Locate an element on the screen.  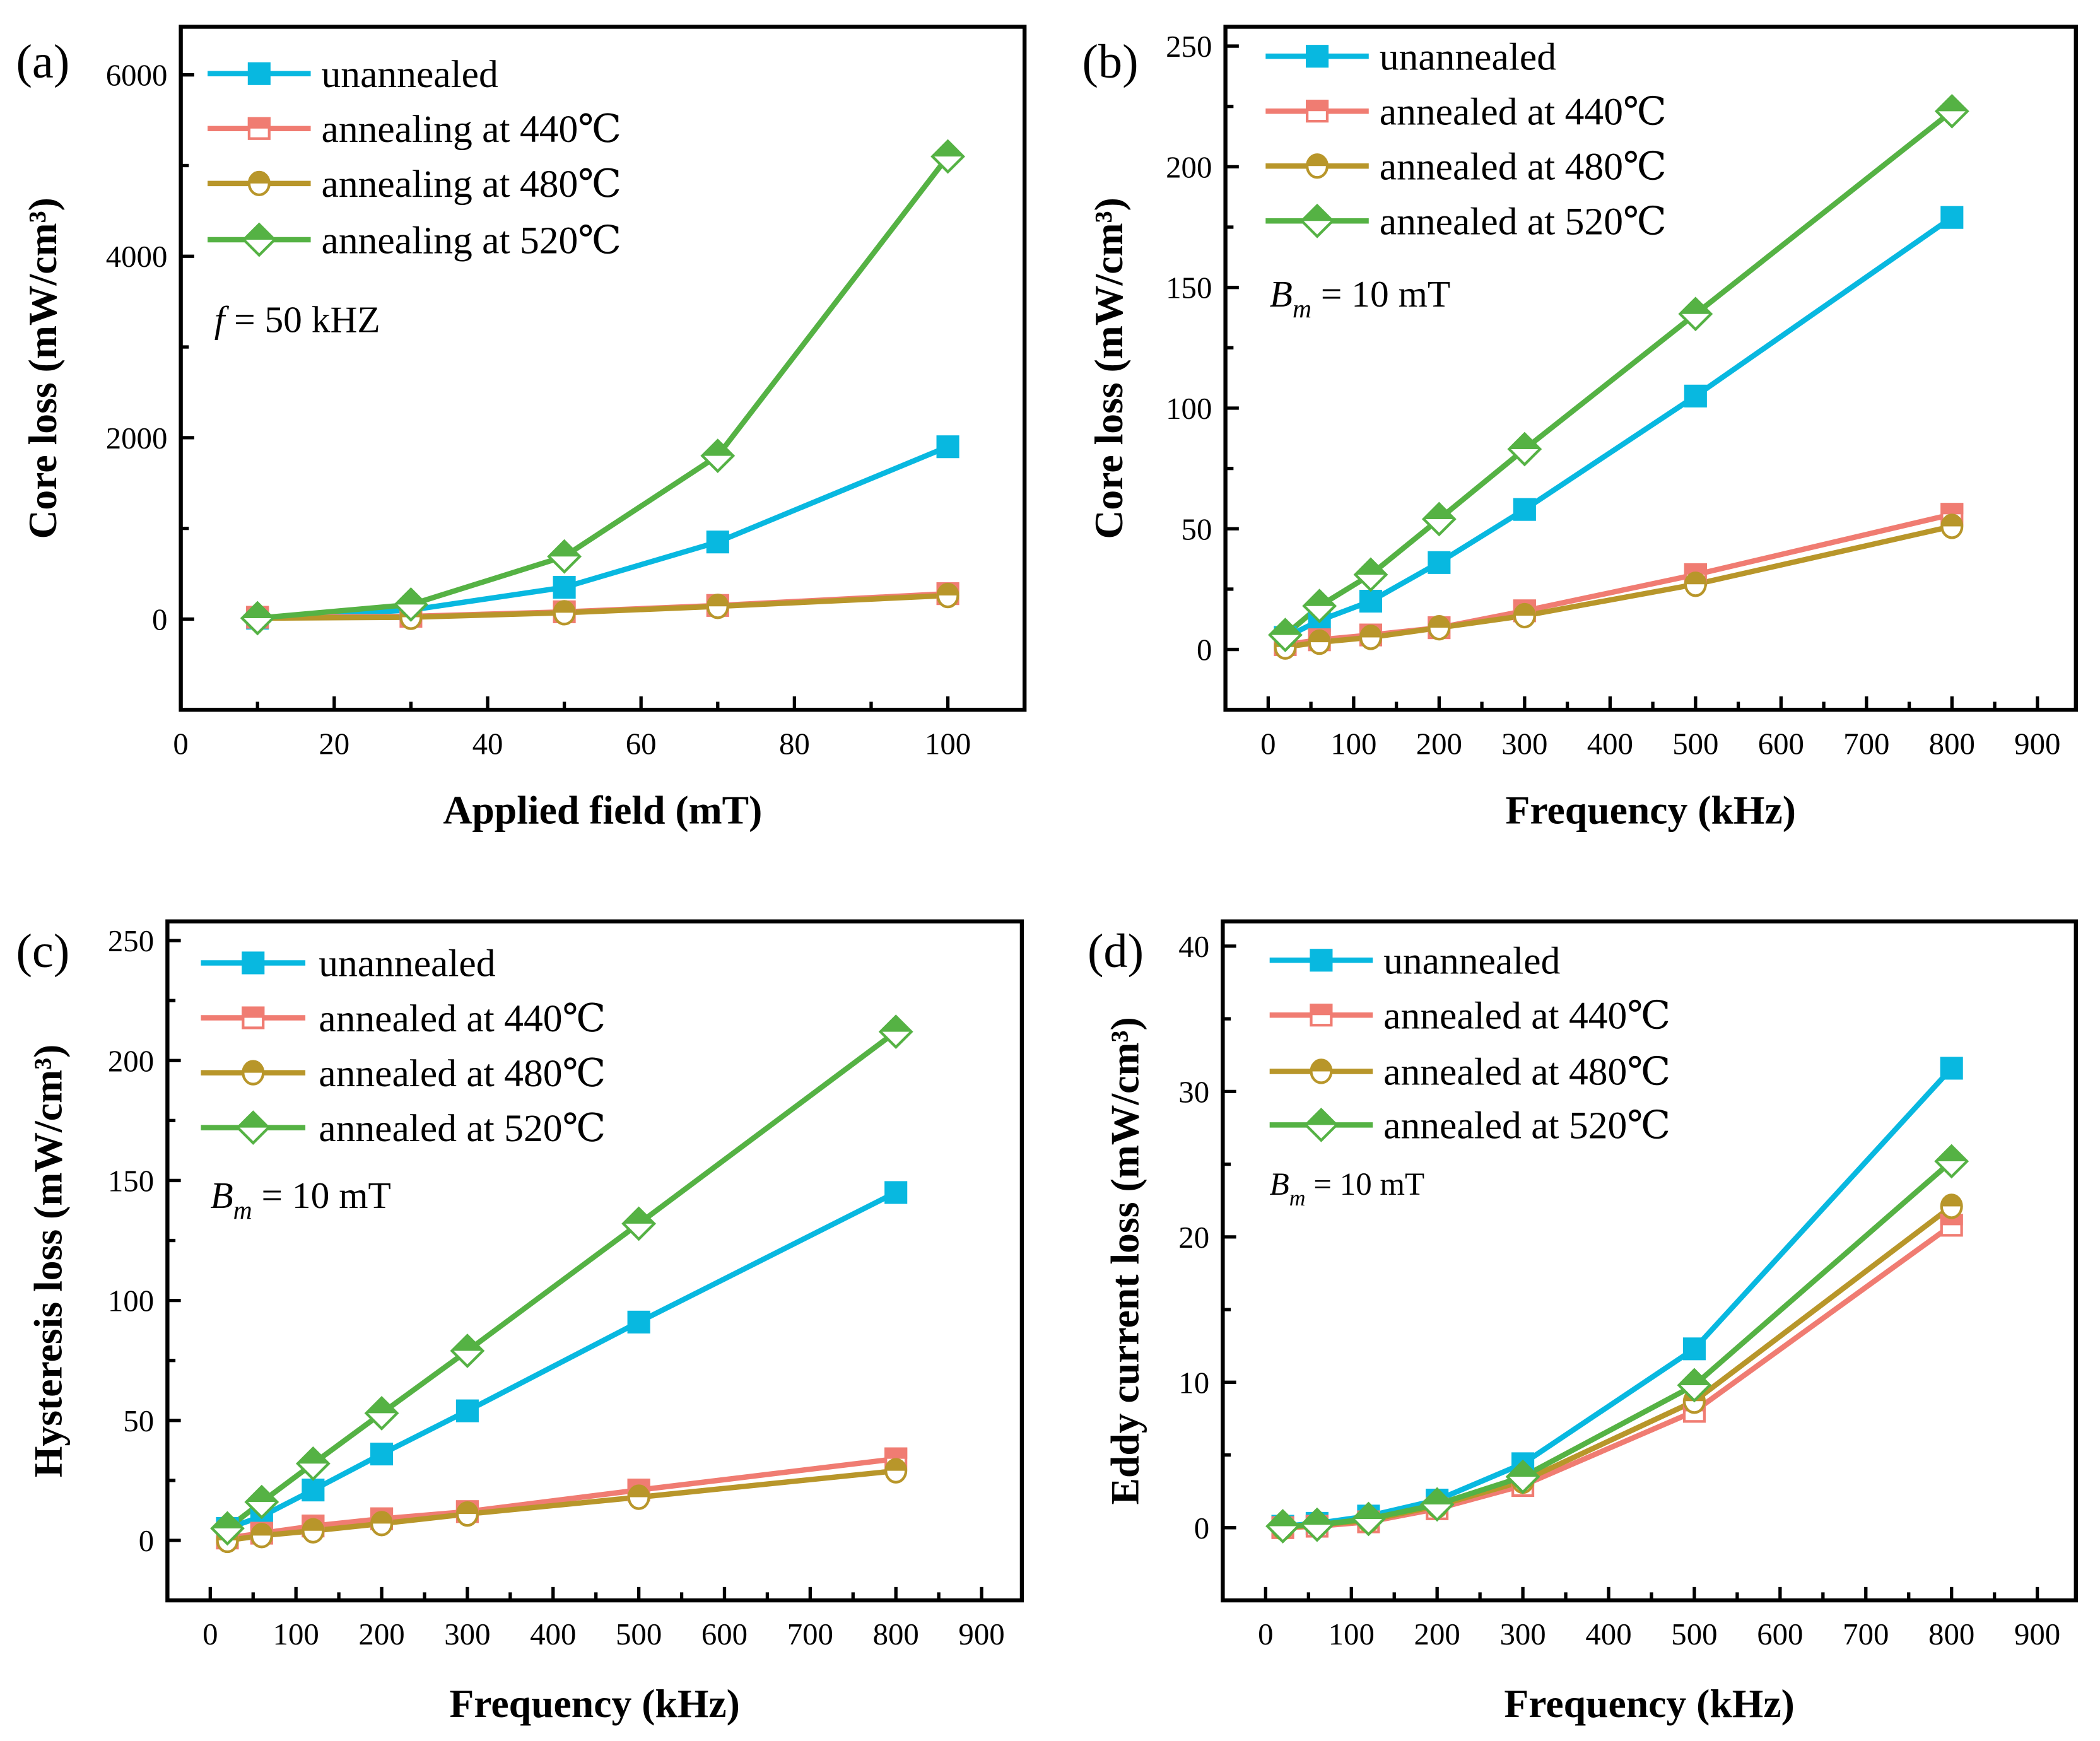
legend-item: annealing at 480℃ is located at coordinates (414, 184).